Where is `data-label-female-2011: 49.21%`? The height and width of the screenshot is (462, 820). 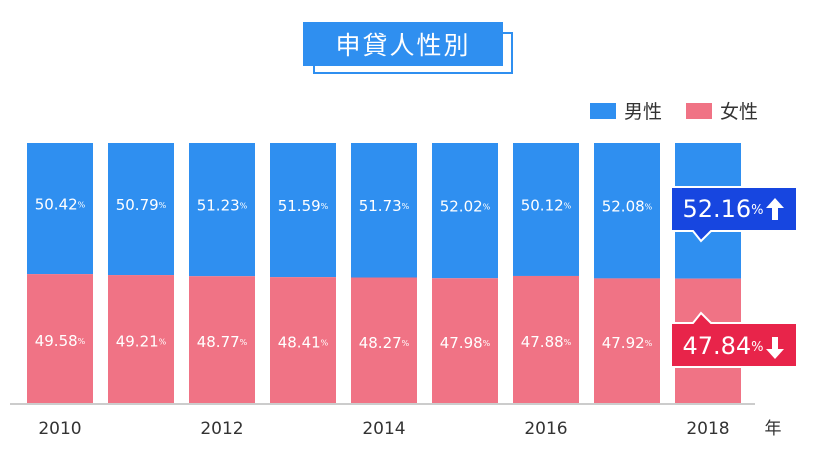
data-label-female-2011: 49.21% is located at coordinates (141, 341).